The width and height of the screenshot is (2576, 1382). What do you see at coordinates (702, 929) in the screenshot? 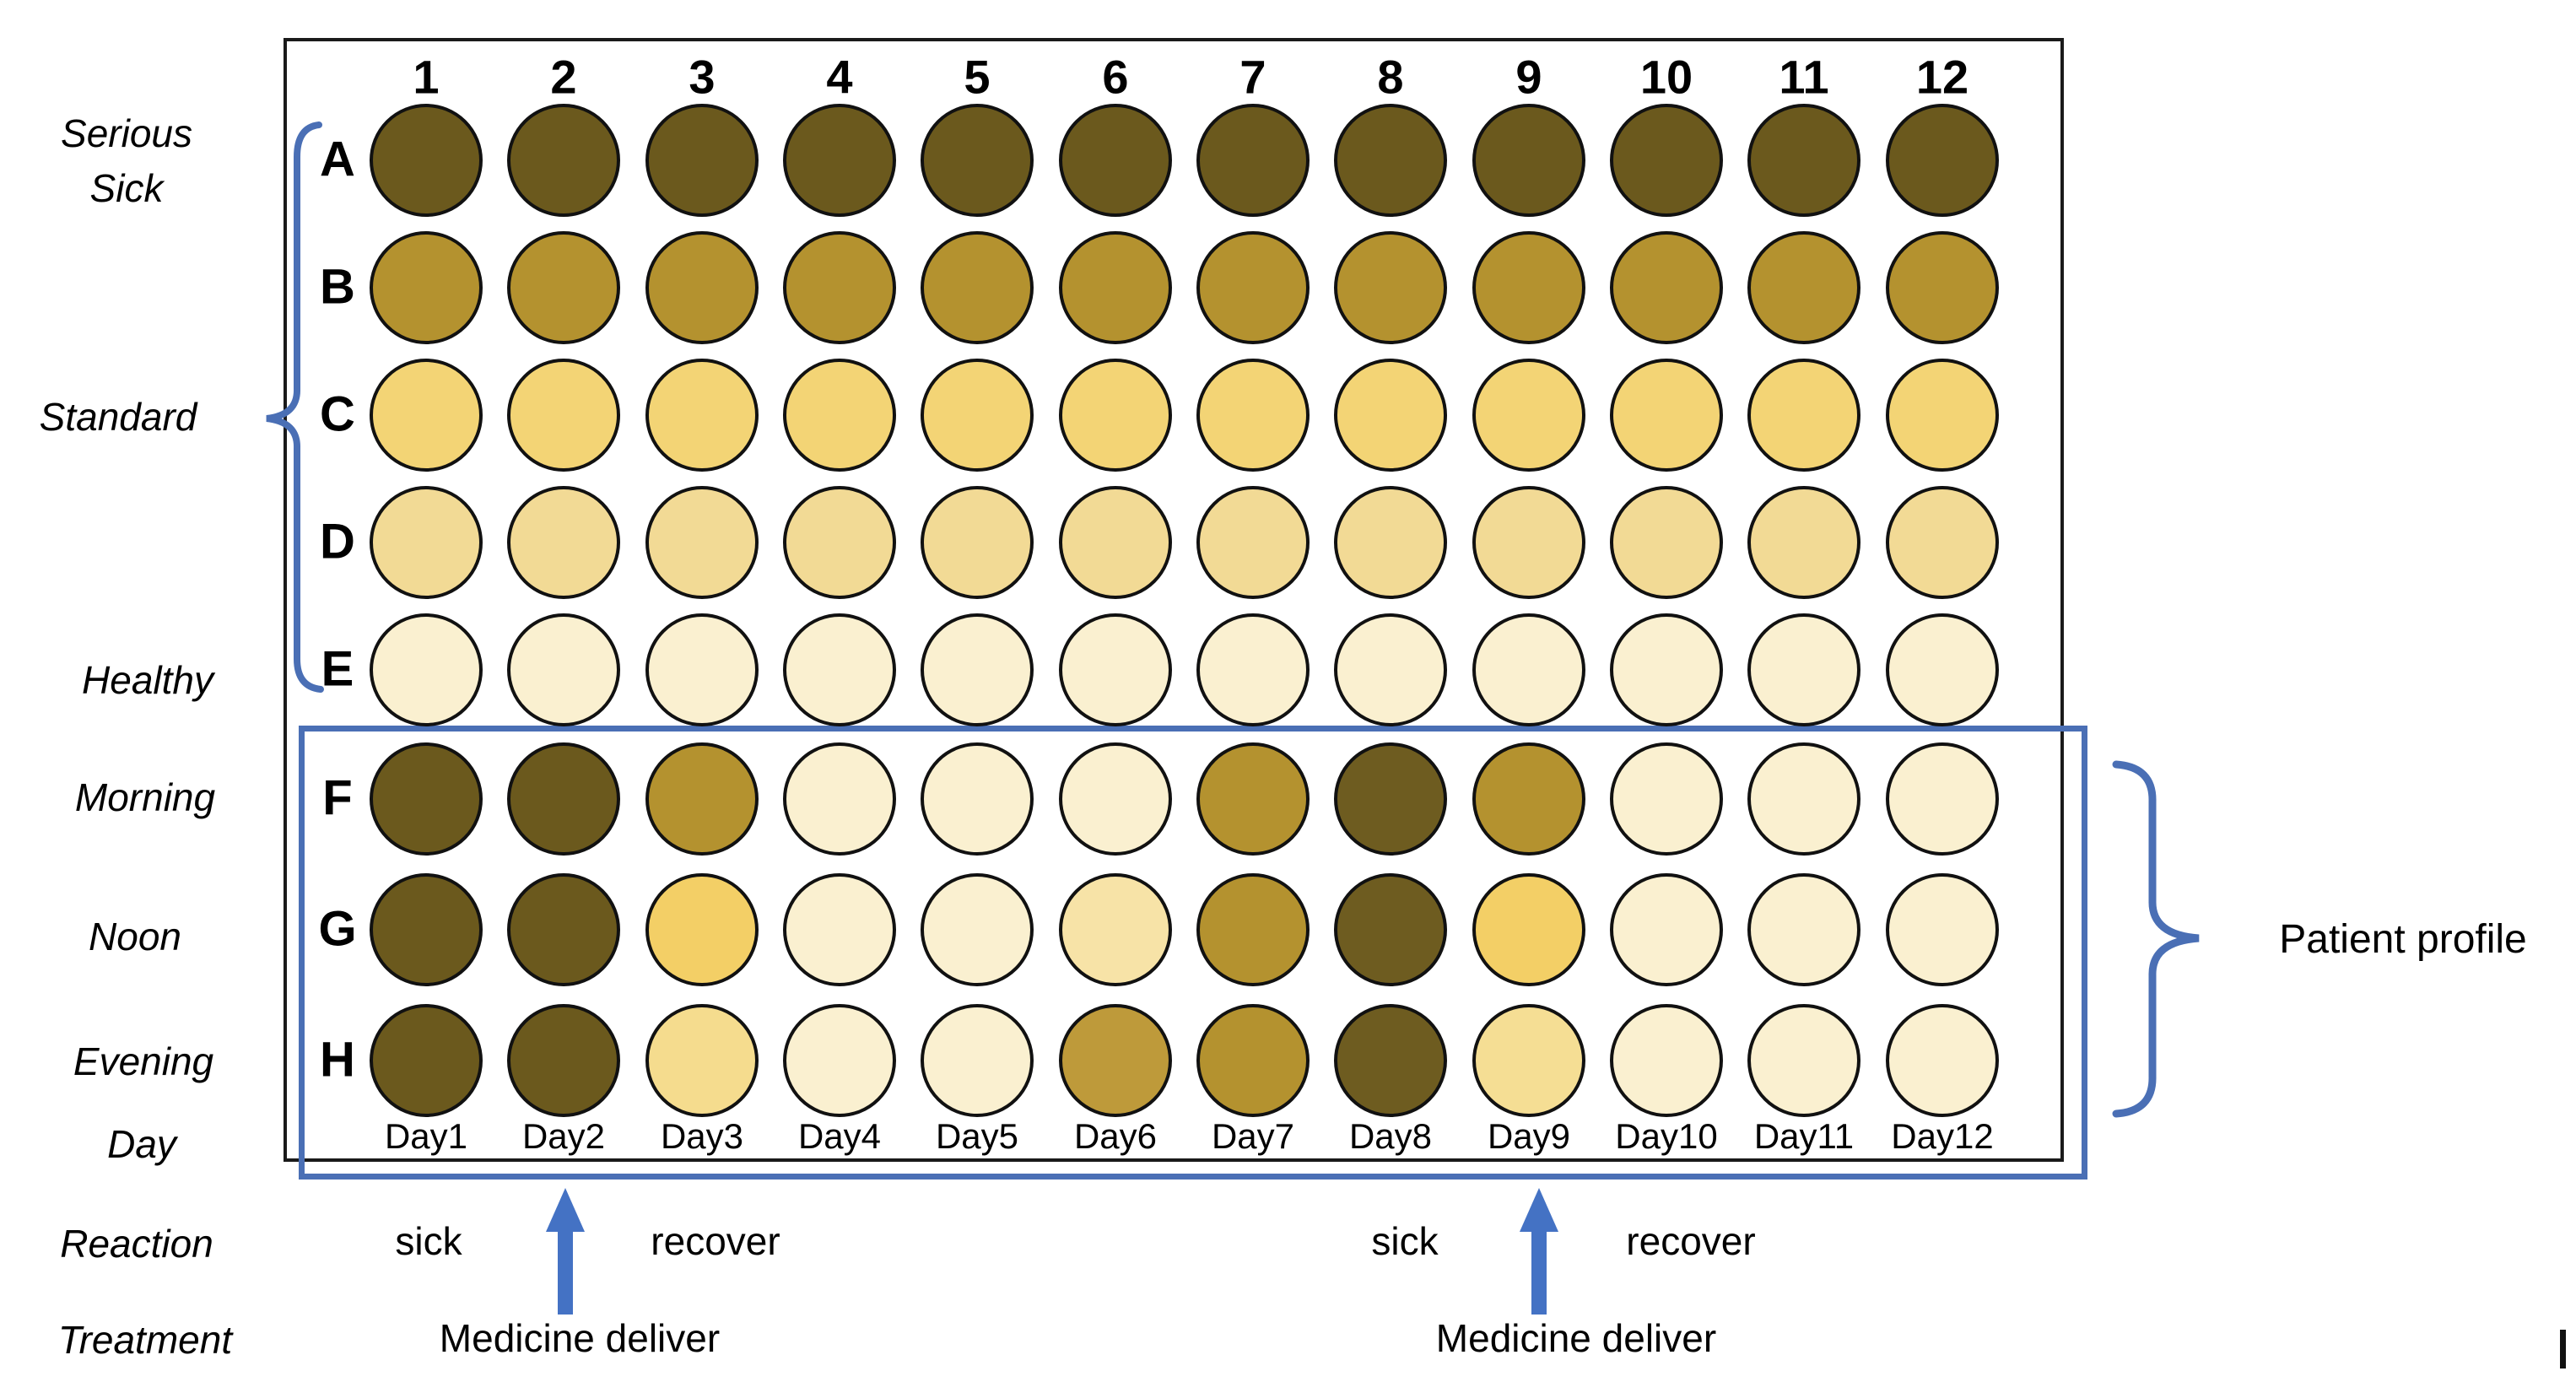
I see `well-G3` at bounding box center [702, 929].